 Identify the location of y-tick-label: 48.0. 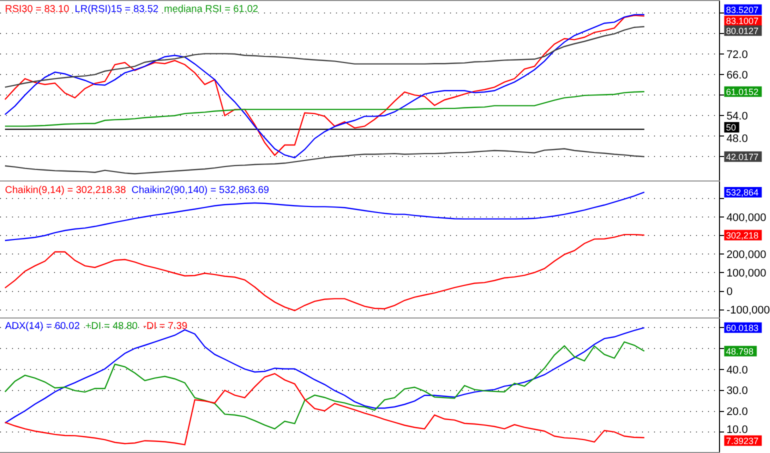
(737, 138).